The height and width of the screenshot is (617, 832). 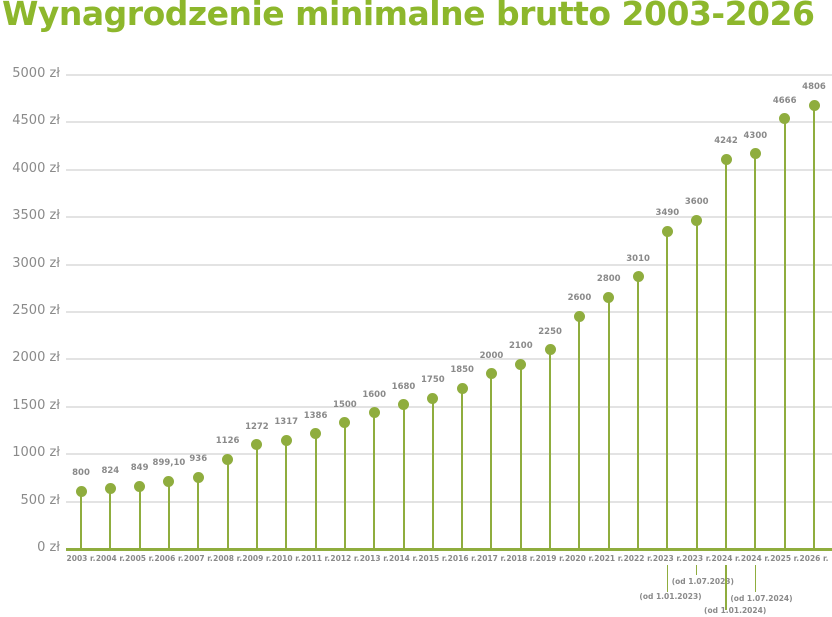 I want to click on value-label: 1386, so click(x=315, y=415).